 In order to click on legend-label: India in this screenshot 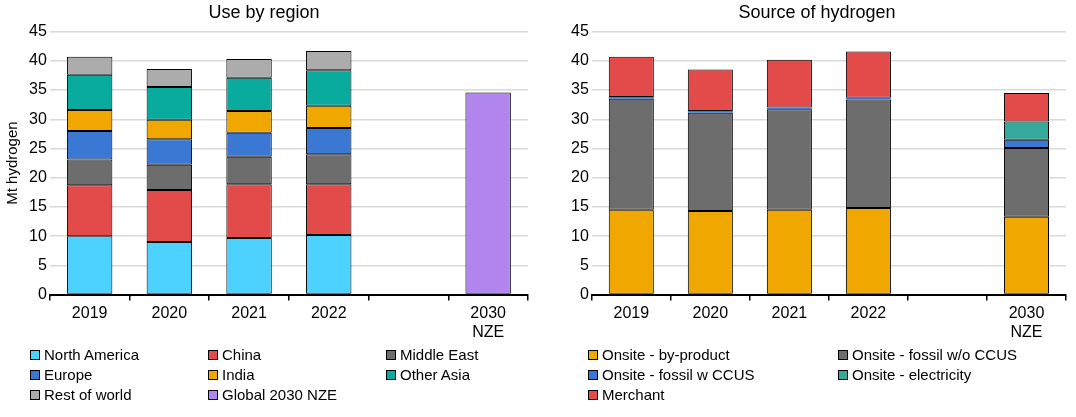, I will do `click(238, 375)`.